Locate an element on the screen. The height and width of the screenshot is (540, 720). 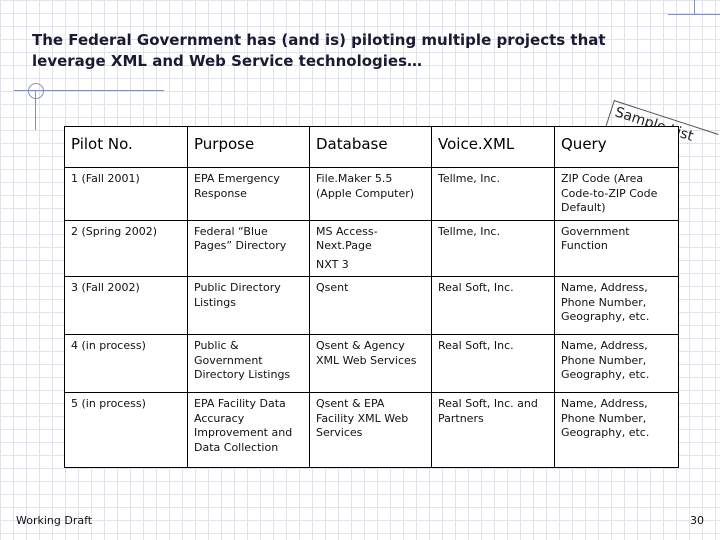
cell-database: Qsent is located at coordinates (370, 305).